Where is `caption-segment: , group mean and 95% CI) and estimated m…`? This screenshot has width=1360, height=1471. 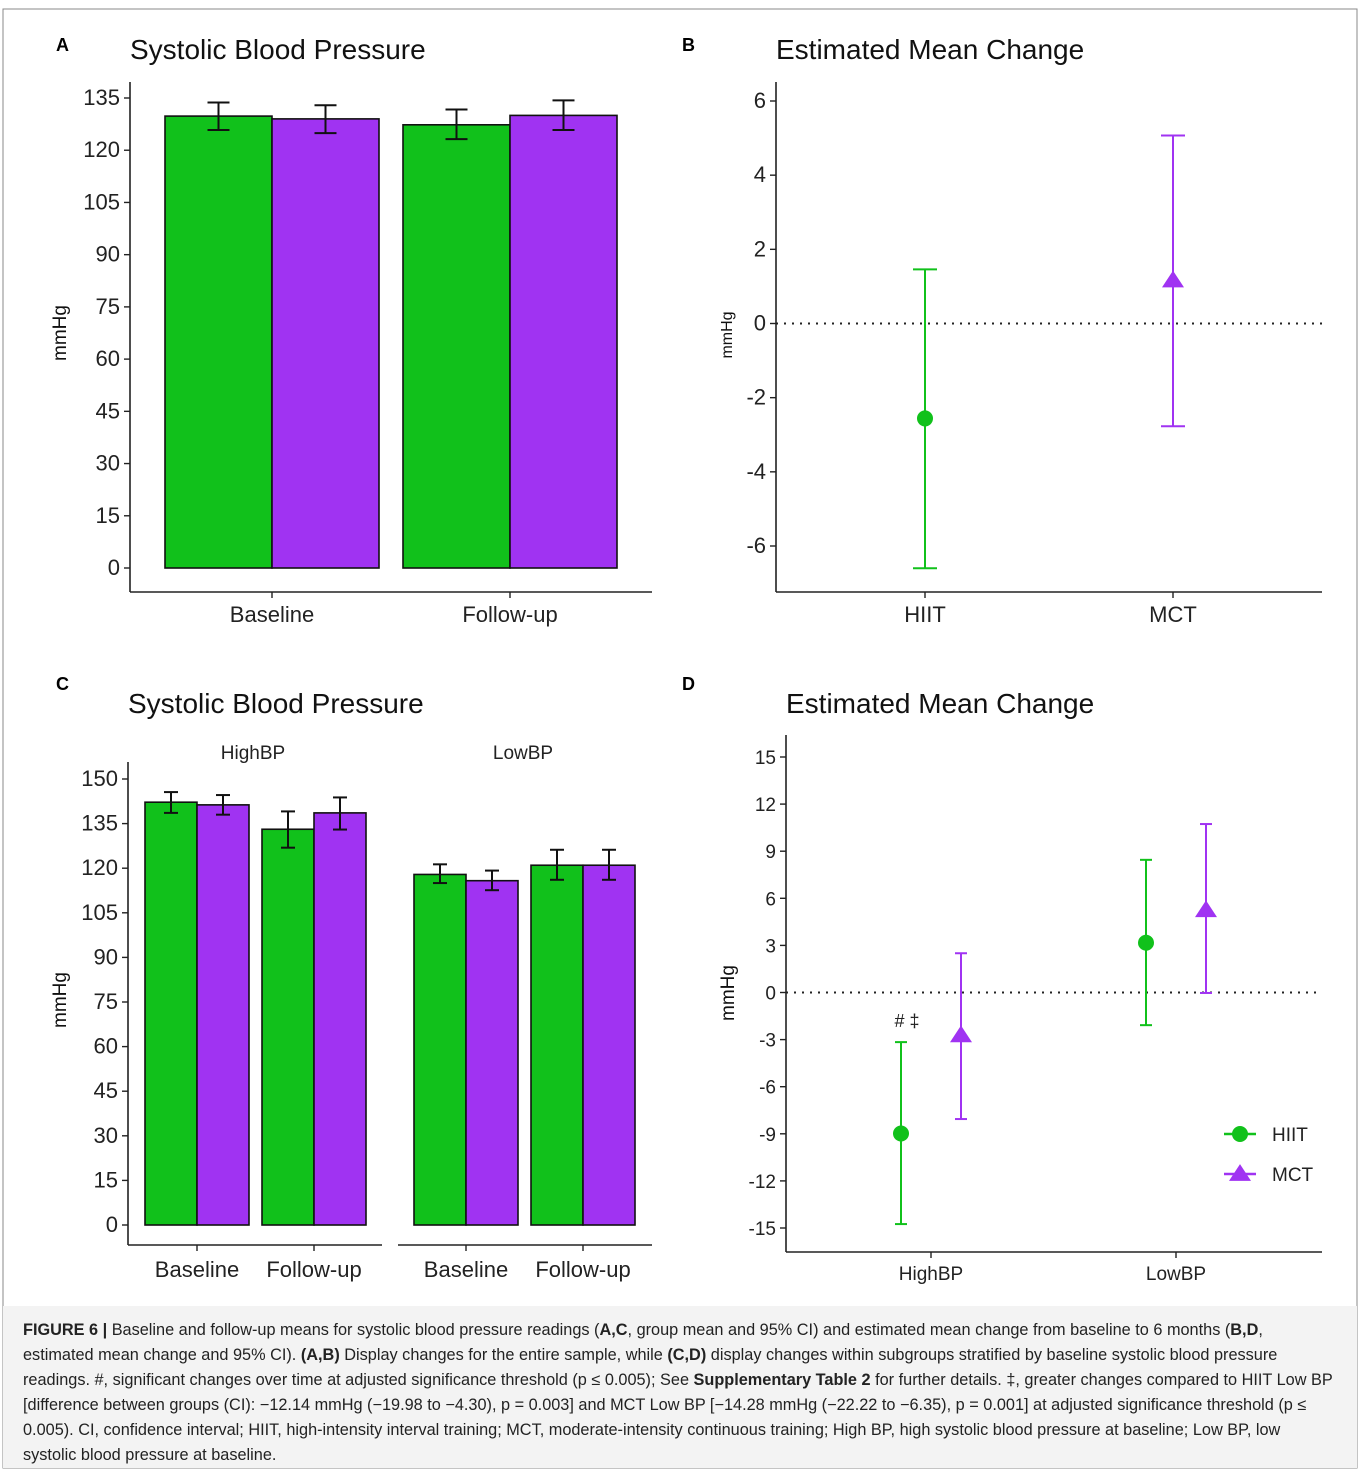
caption-segment: , group mean and 95% CI) and estimated m… is located at coordinates (929, 1330).